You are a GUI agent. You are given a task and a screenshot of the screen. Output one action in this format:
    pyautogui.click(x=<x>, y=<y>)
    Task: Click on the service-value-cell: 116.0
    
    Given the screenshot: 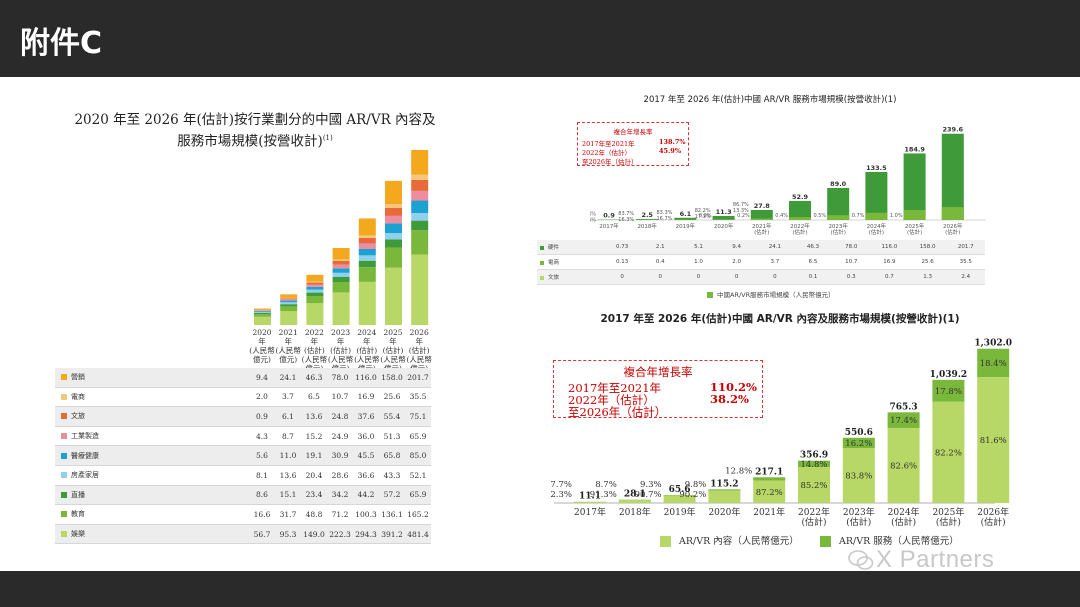 What is the action you would take?
    pyautogui.click(x=889, y=247)
    